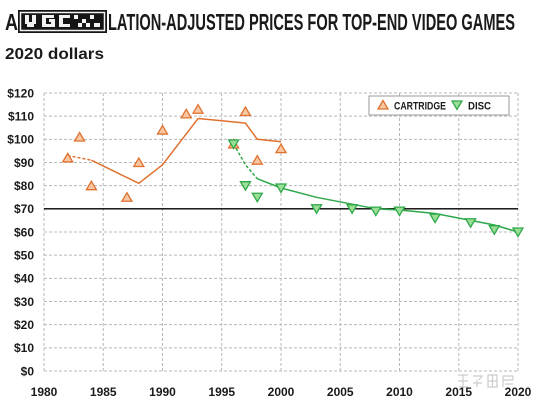  I want to click on x-tick-label: 2000, so click(281, 392).